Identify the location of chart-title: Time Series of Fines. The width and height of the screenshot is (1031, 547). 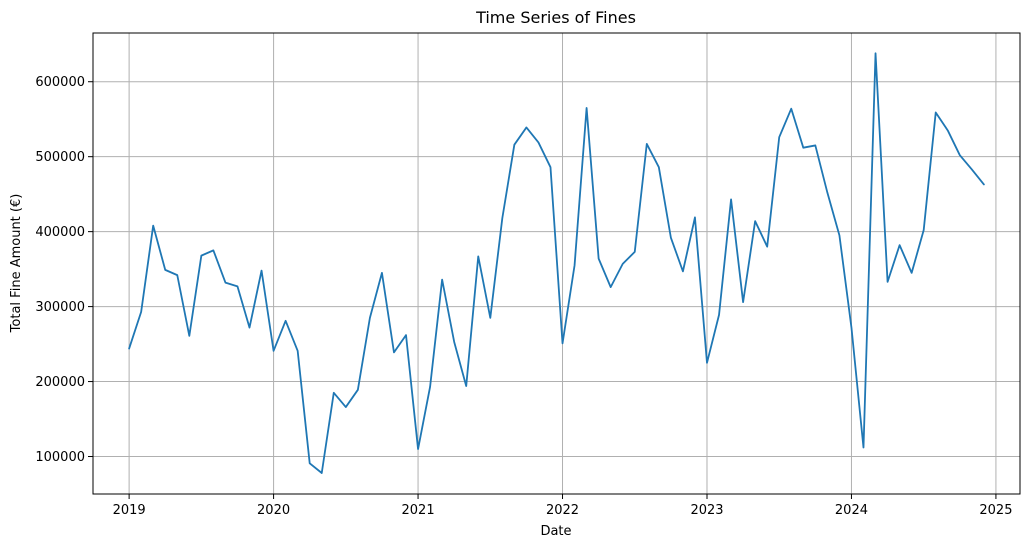
(555, 17).